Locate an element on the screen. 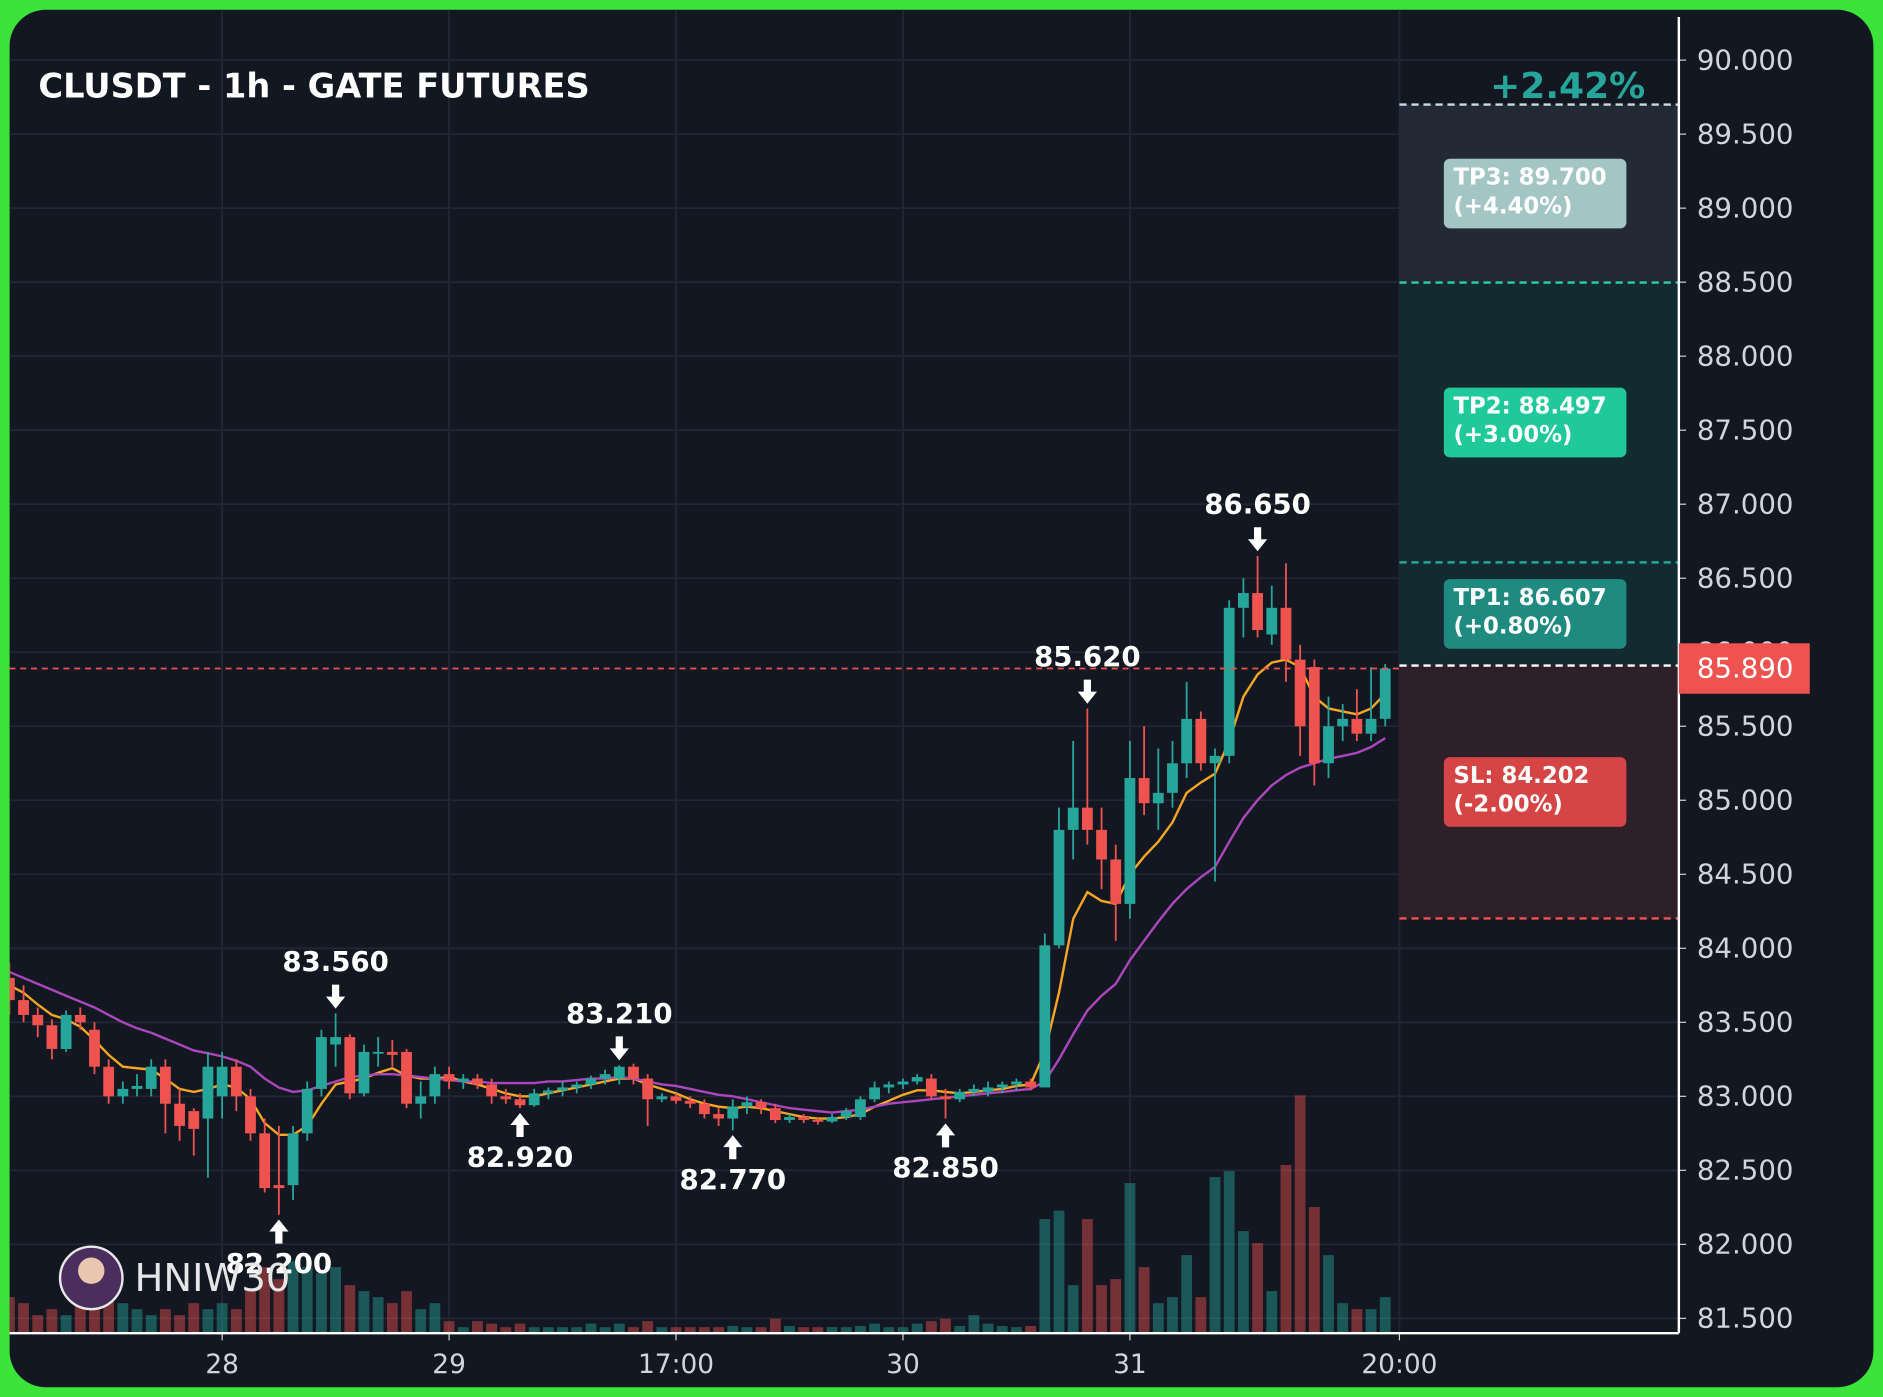  price-tag-label: 85.890 is located at coordinates (1745, 668).